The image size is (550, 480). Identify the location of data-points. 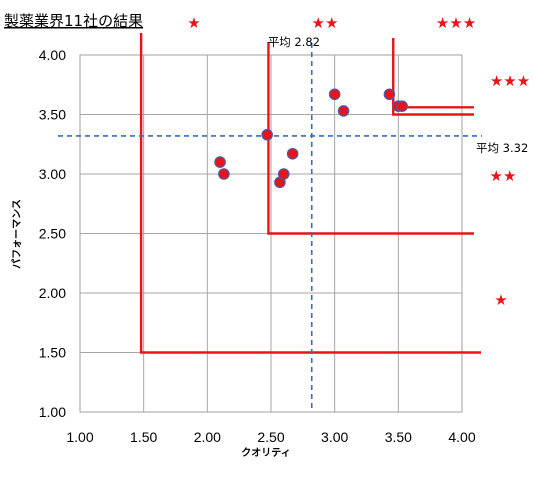
(311, 138).